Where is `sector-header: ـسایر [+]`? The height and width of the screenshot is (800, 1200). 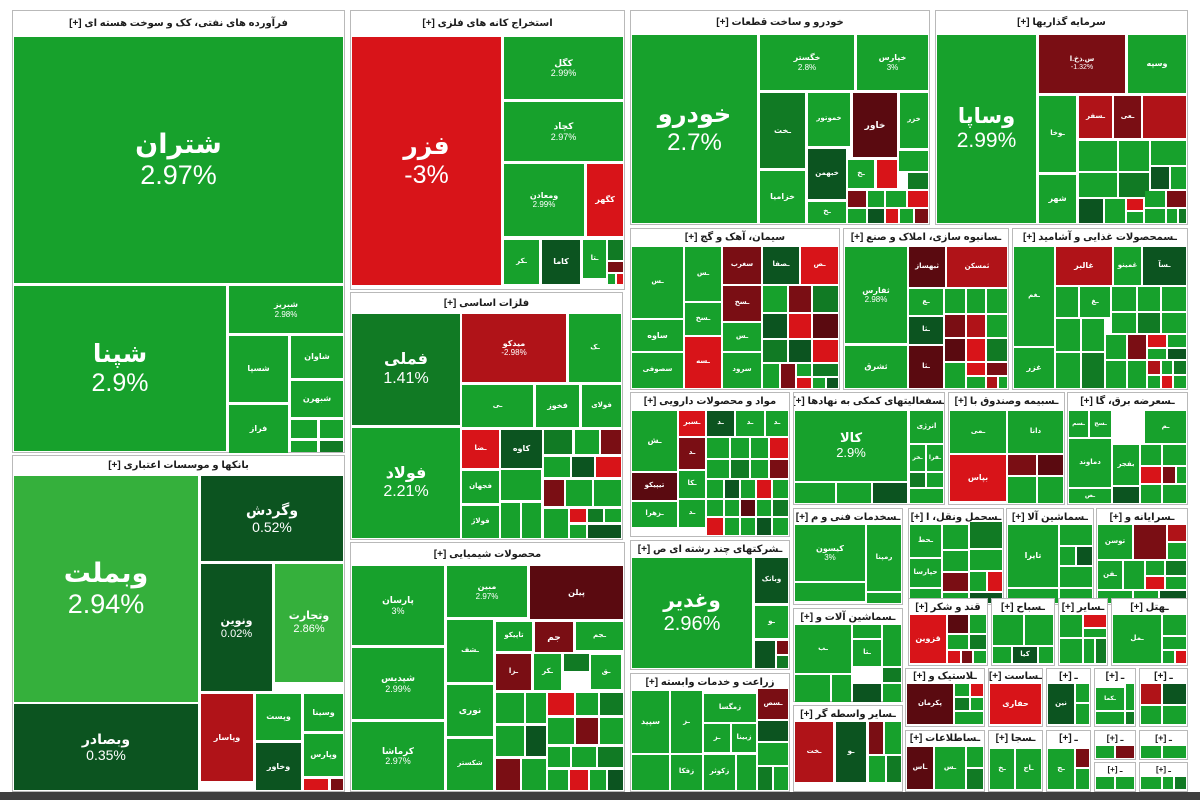
sector-header: ـسایر [+] is located at coordinates (1083, 607).